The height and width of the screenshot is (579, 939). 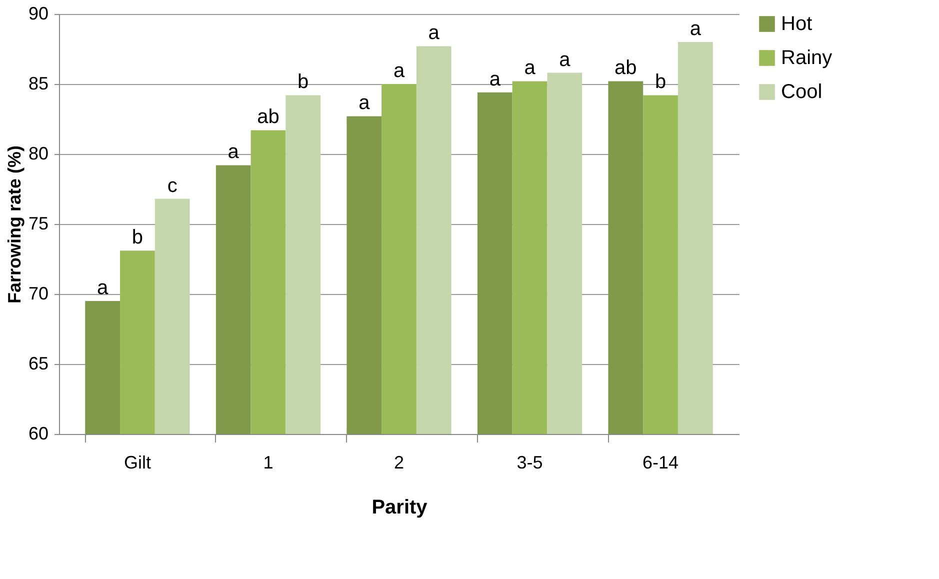 I want to click on legend-label: Hot, so click(x=797, y=24).